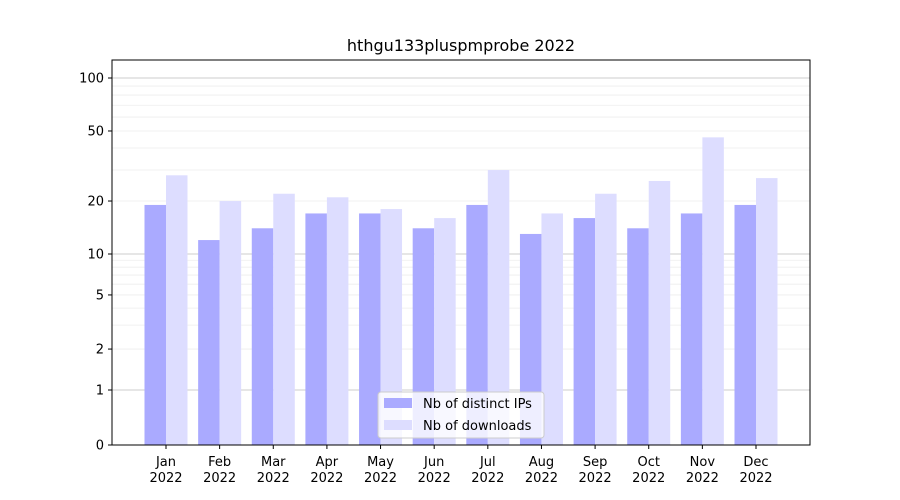  I want to click on y-tick-label: 0, so click(100, 446).